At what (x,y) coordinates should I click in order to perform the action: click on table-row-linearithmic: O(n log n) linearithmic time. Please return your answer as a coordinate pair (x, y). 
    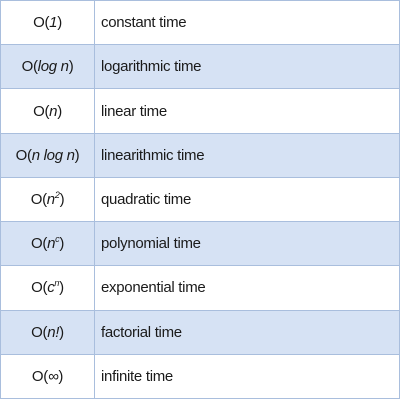
    Looking at the image, I should click on (200, 155).